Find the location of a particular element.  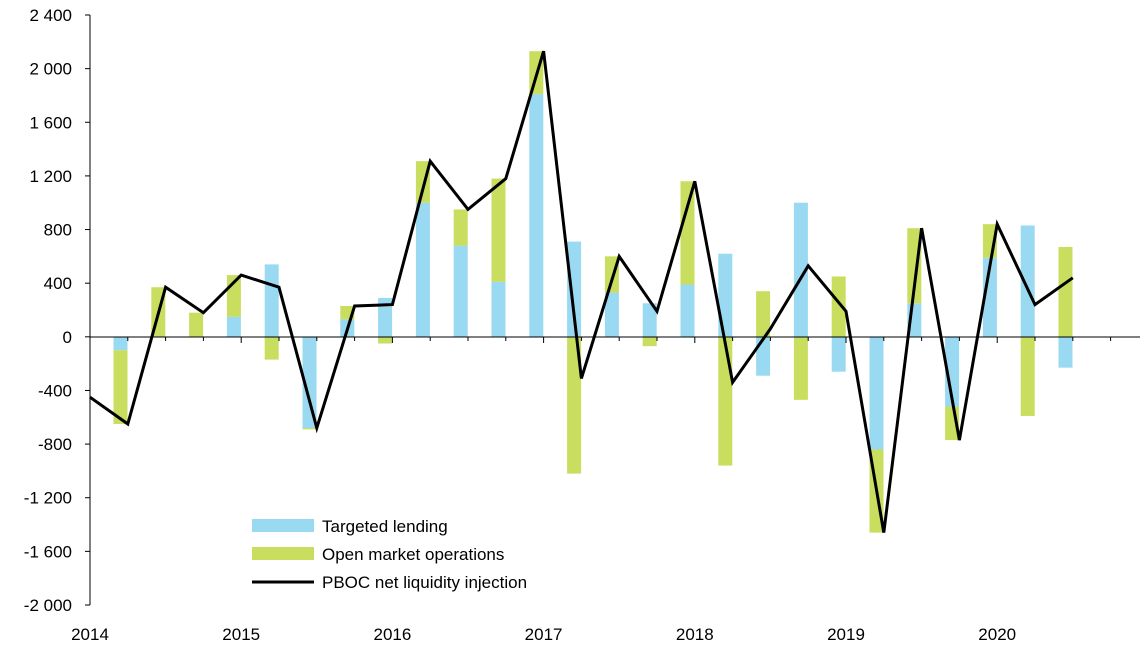

y-tick-label: 2 000 is located at coordinates (50, 69).